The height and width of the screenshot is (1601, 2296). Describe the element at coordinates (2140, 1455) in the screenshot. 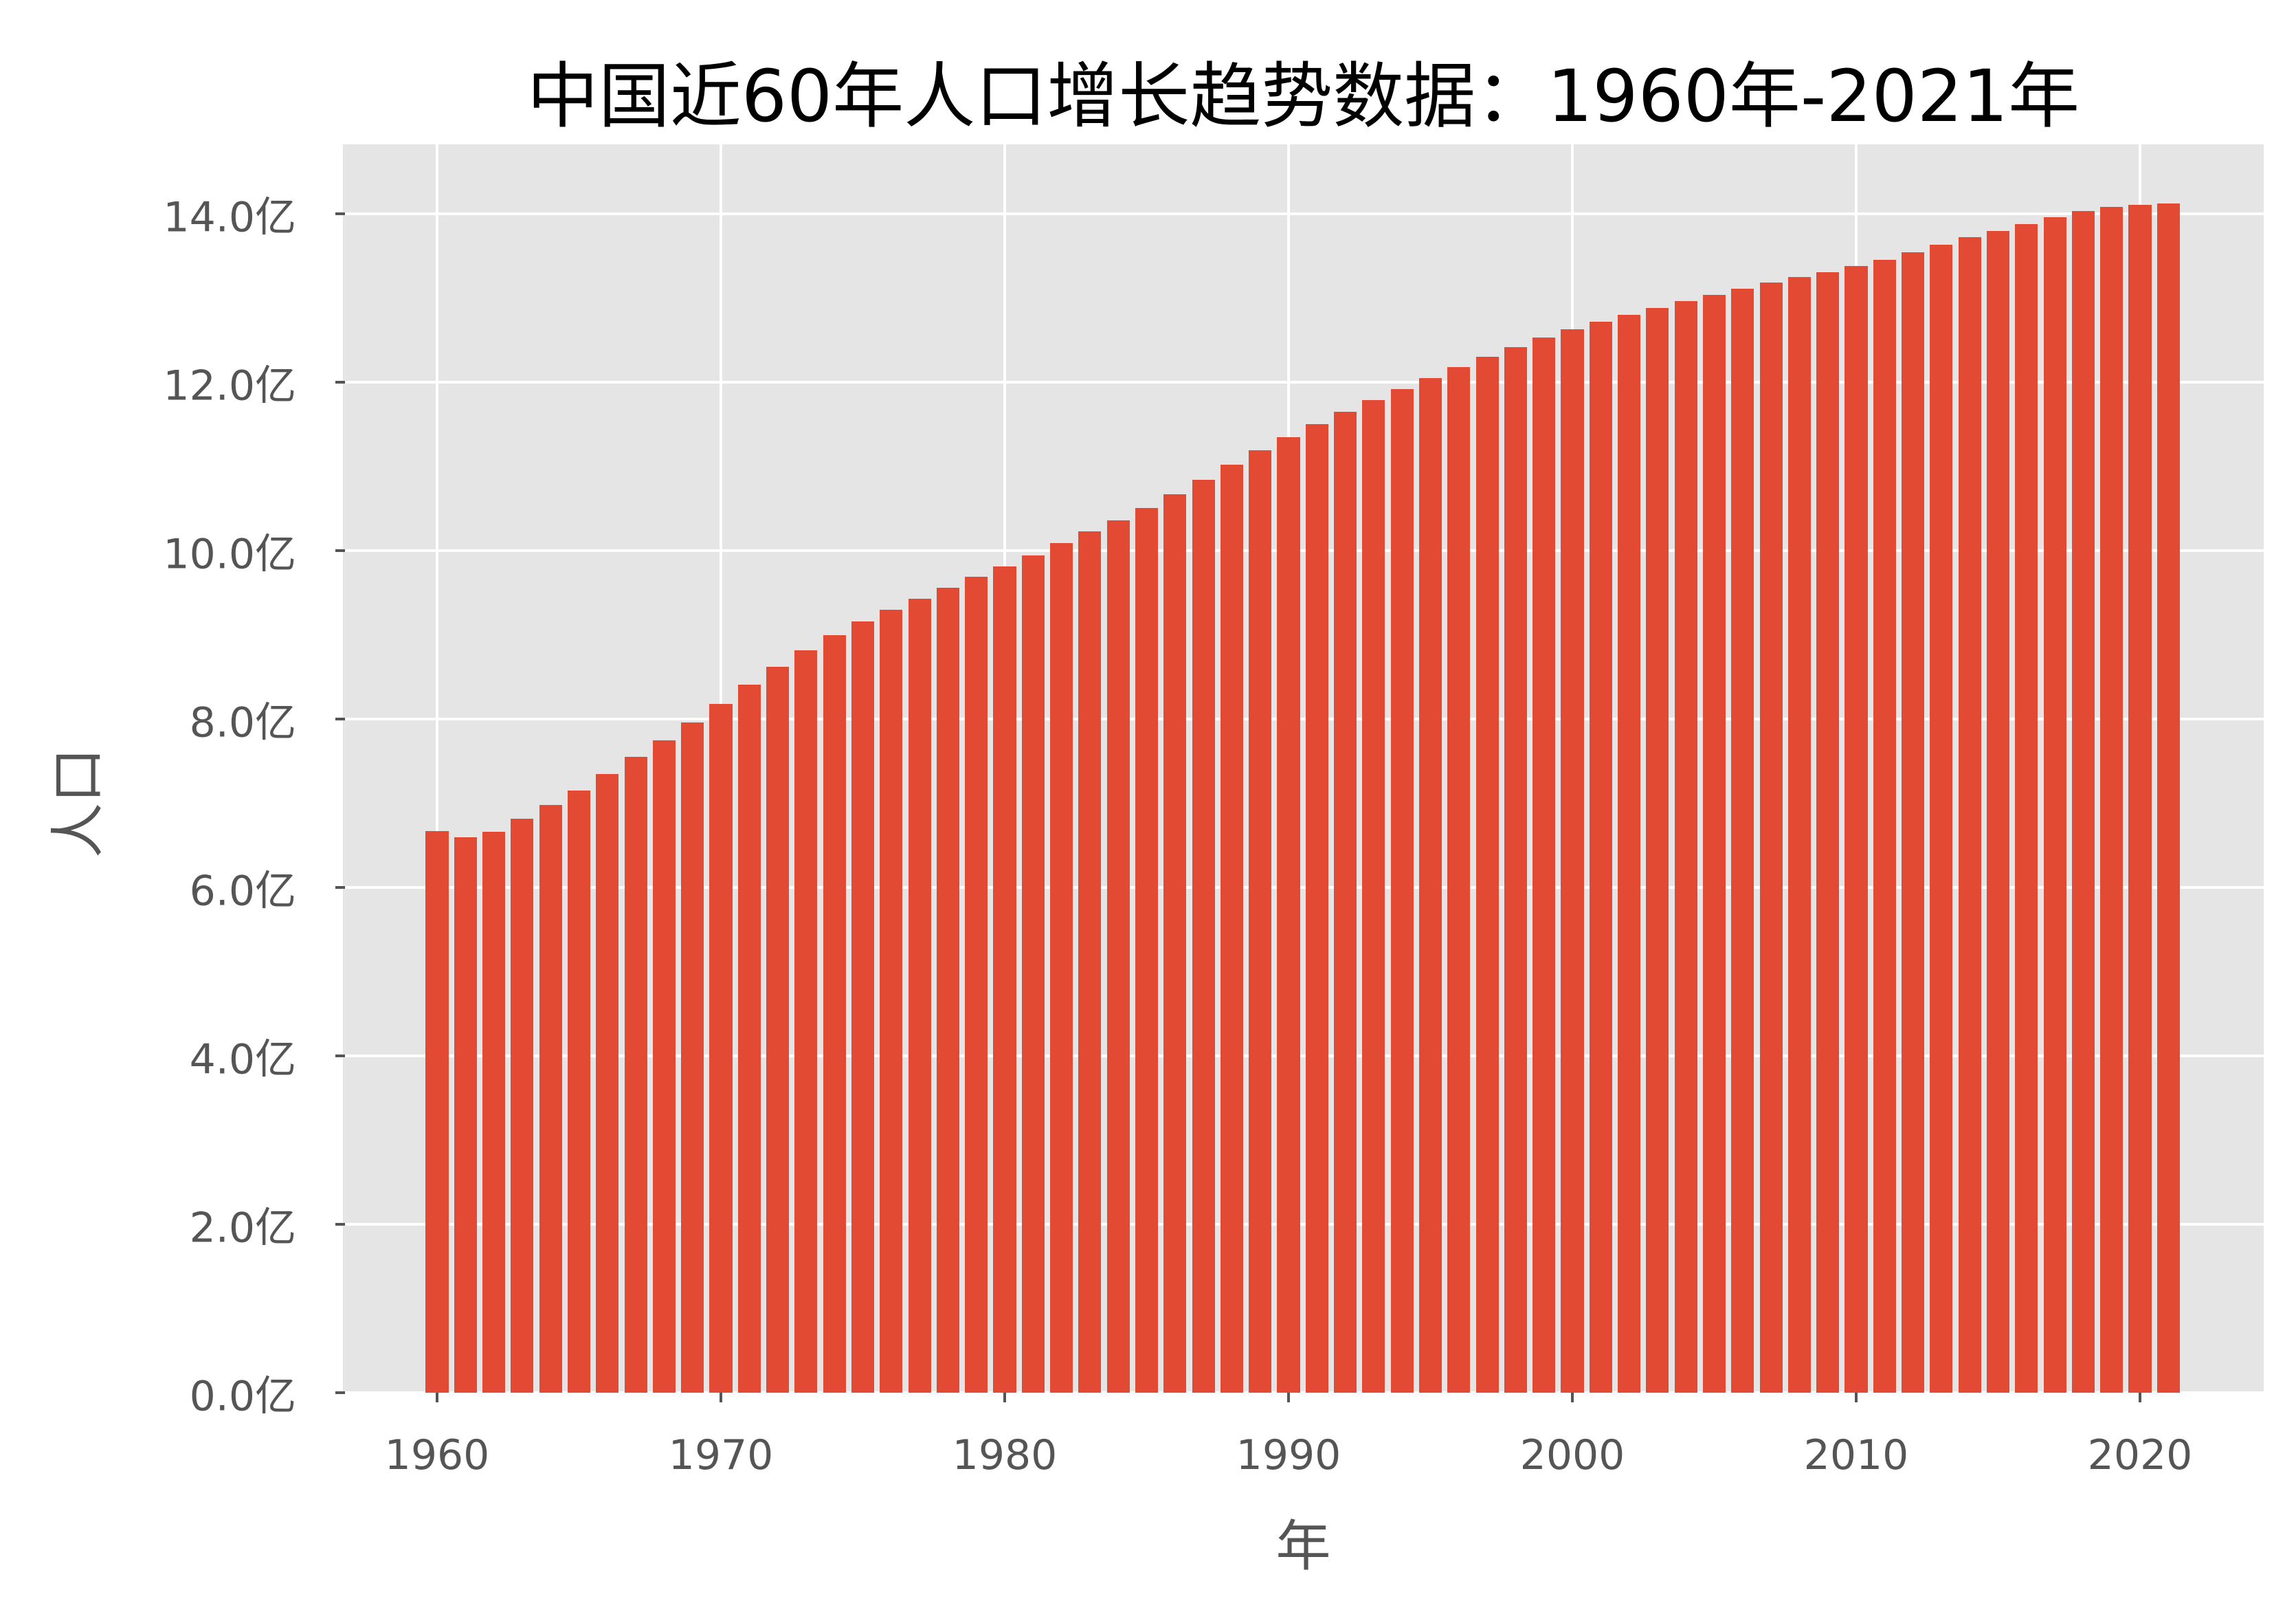

I see `x-tick-label: 2020` at that location.